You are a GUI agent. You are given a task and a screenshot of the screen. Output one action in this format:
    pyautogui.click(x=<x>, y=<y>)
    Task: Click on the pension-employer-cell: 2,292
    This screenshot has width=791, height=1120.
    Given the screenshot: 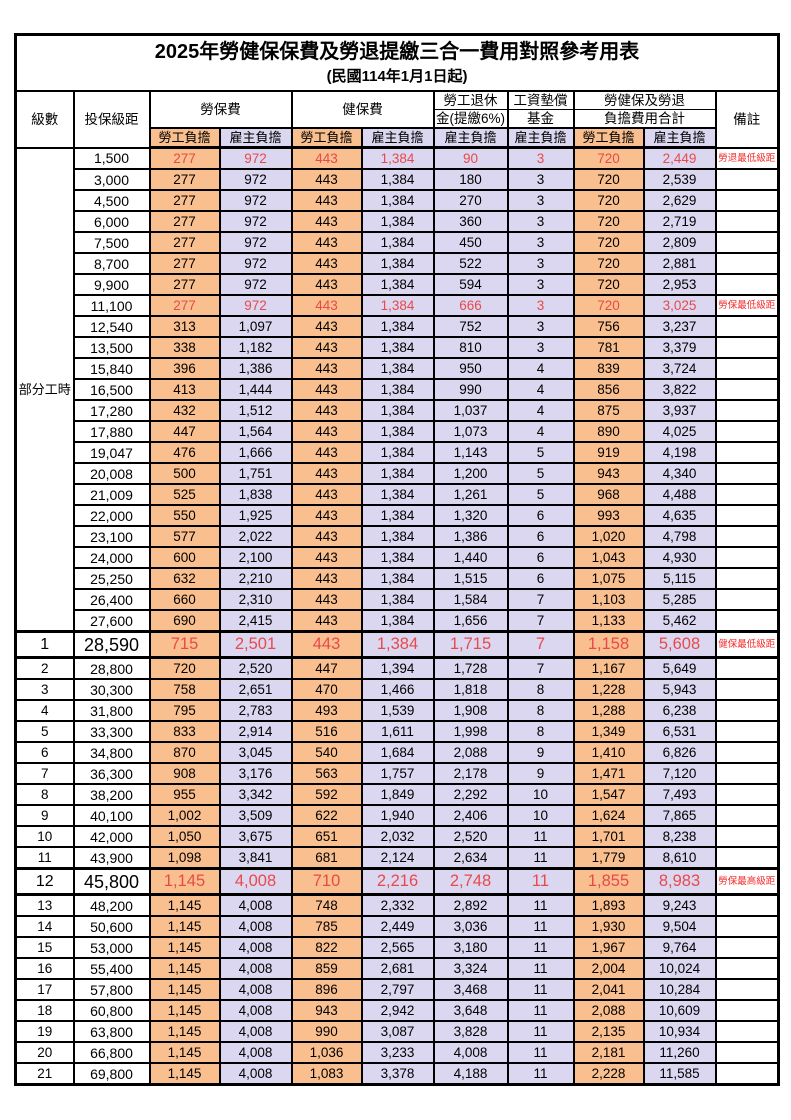 What is the action you would take?
    pyautogui.click(x=470, y=794)
    